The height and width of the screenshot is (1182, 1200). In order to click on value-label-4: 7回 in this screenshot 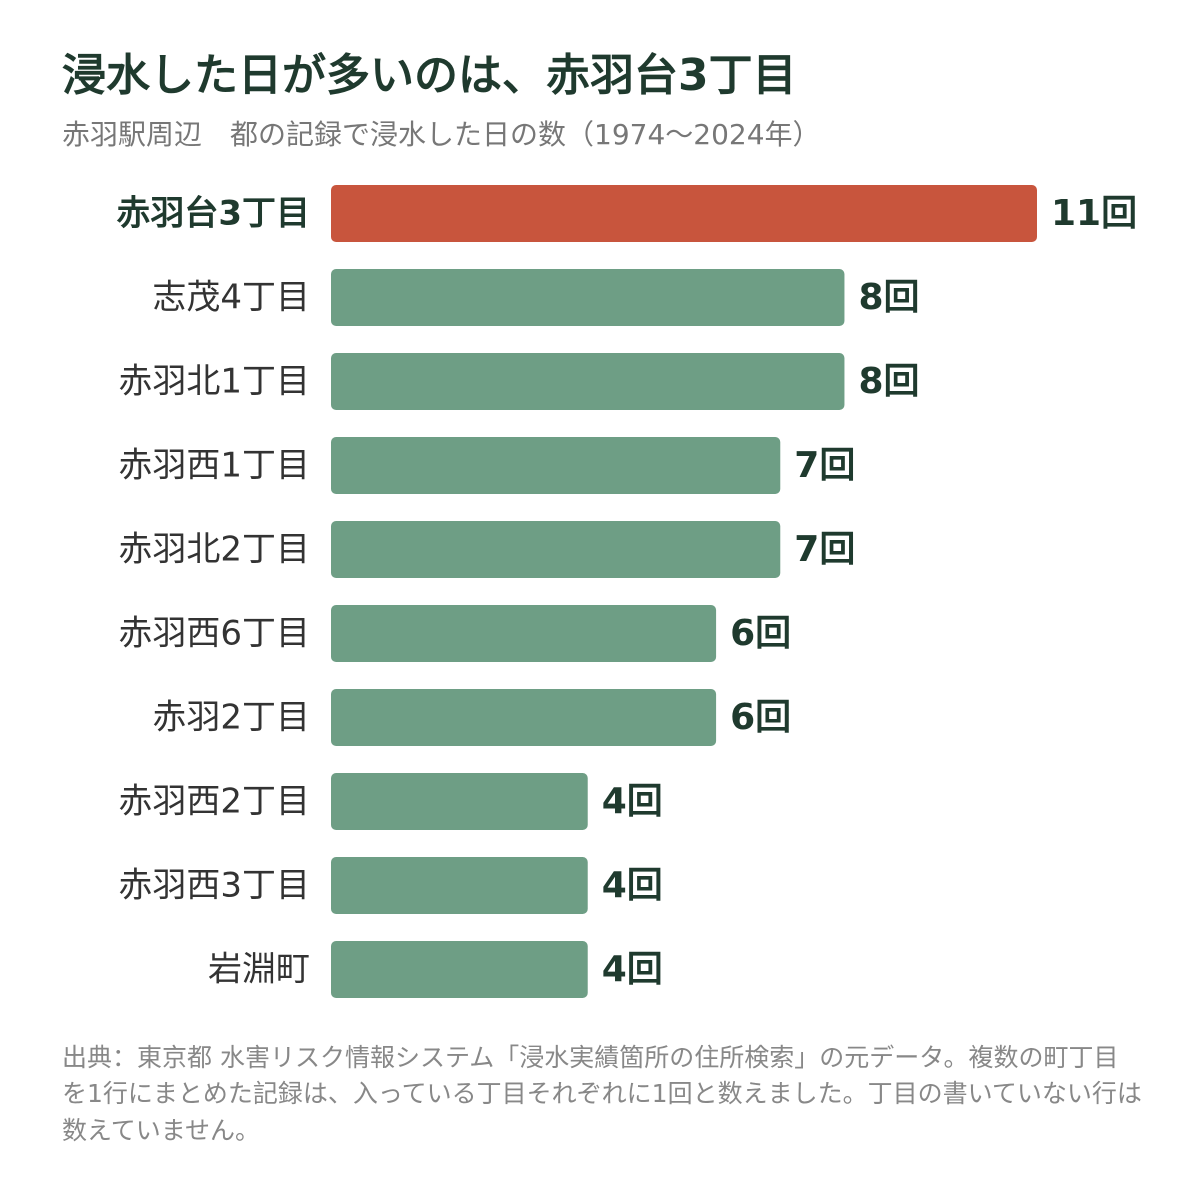, I will do `click(824, 549)`.